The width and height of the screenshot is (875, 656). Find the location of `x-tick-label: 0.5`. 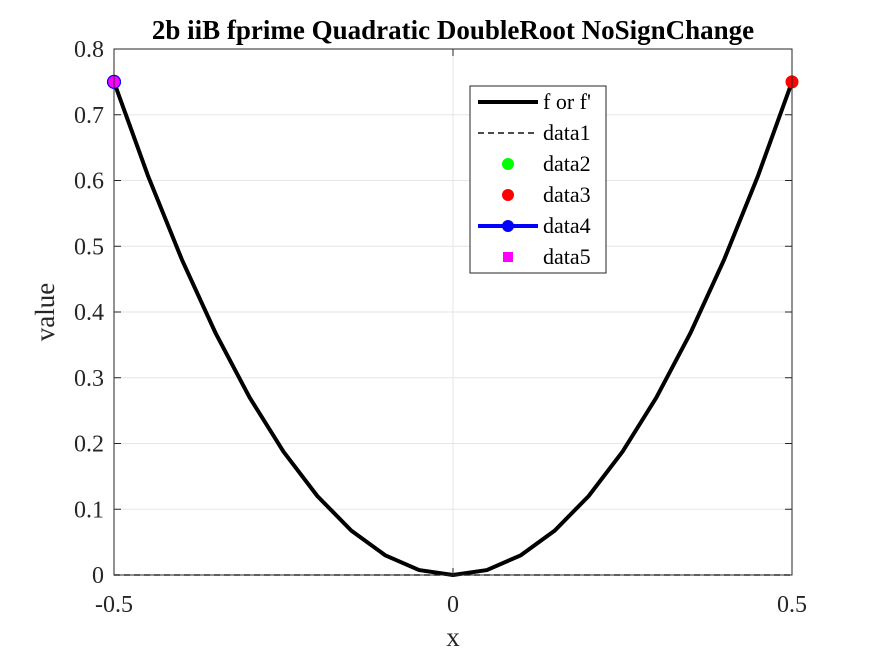

x-tick-label: 0.5 is located at coordinates (792, 605).